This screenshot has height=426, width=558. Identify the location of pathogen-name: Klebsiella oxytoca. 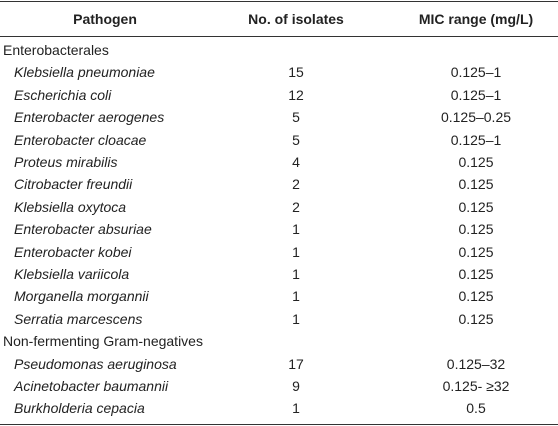
(70, 206).